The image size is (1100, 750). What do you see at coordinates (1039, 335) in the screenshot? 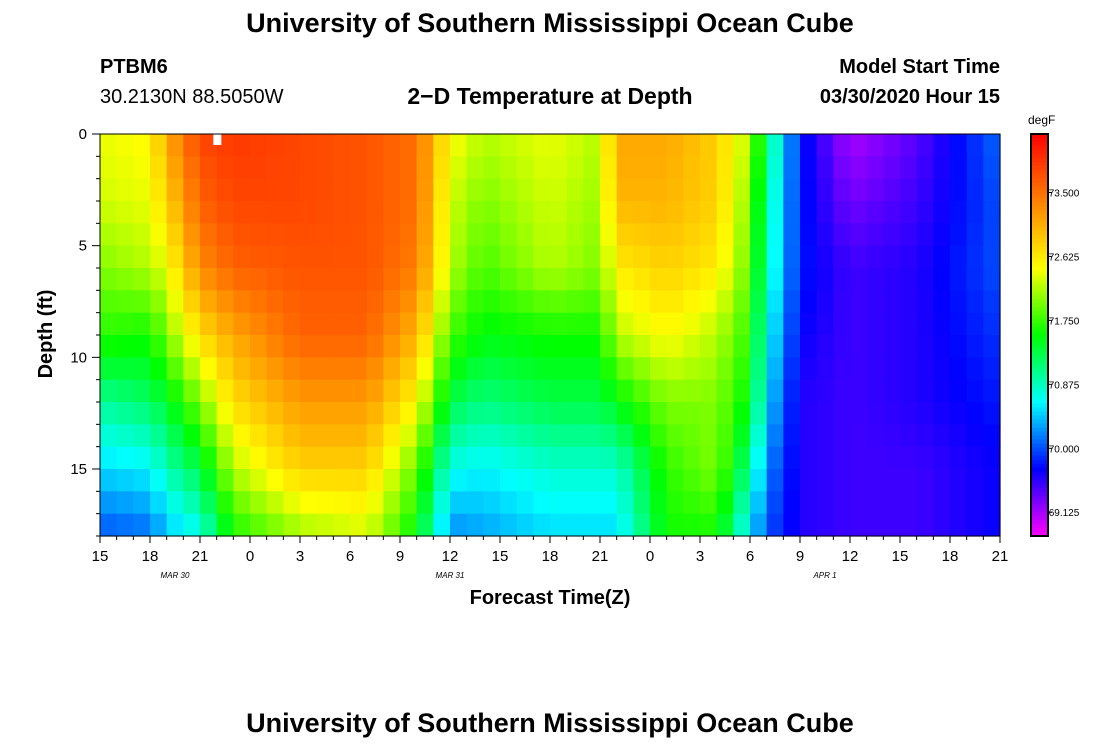
I see `colorbar` at bounding box center [1039, 335].